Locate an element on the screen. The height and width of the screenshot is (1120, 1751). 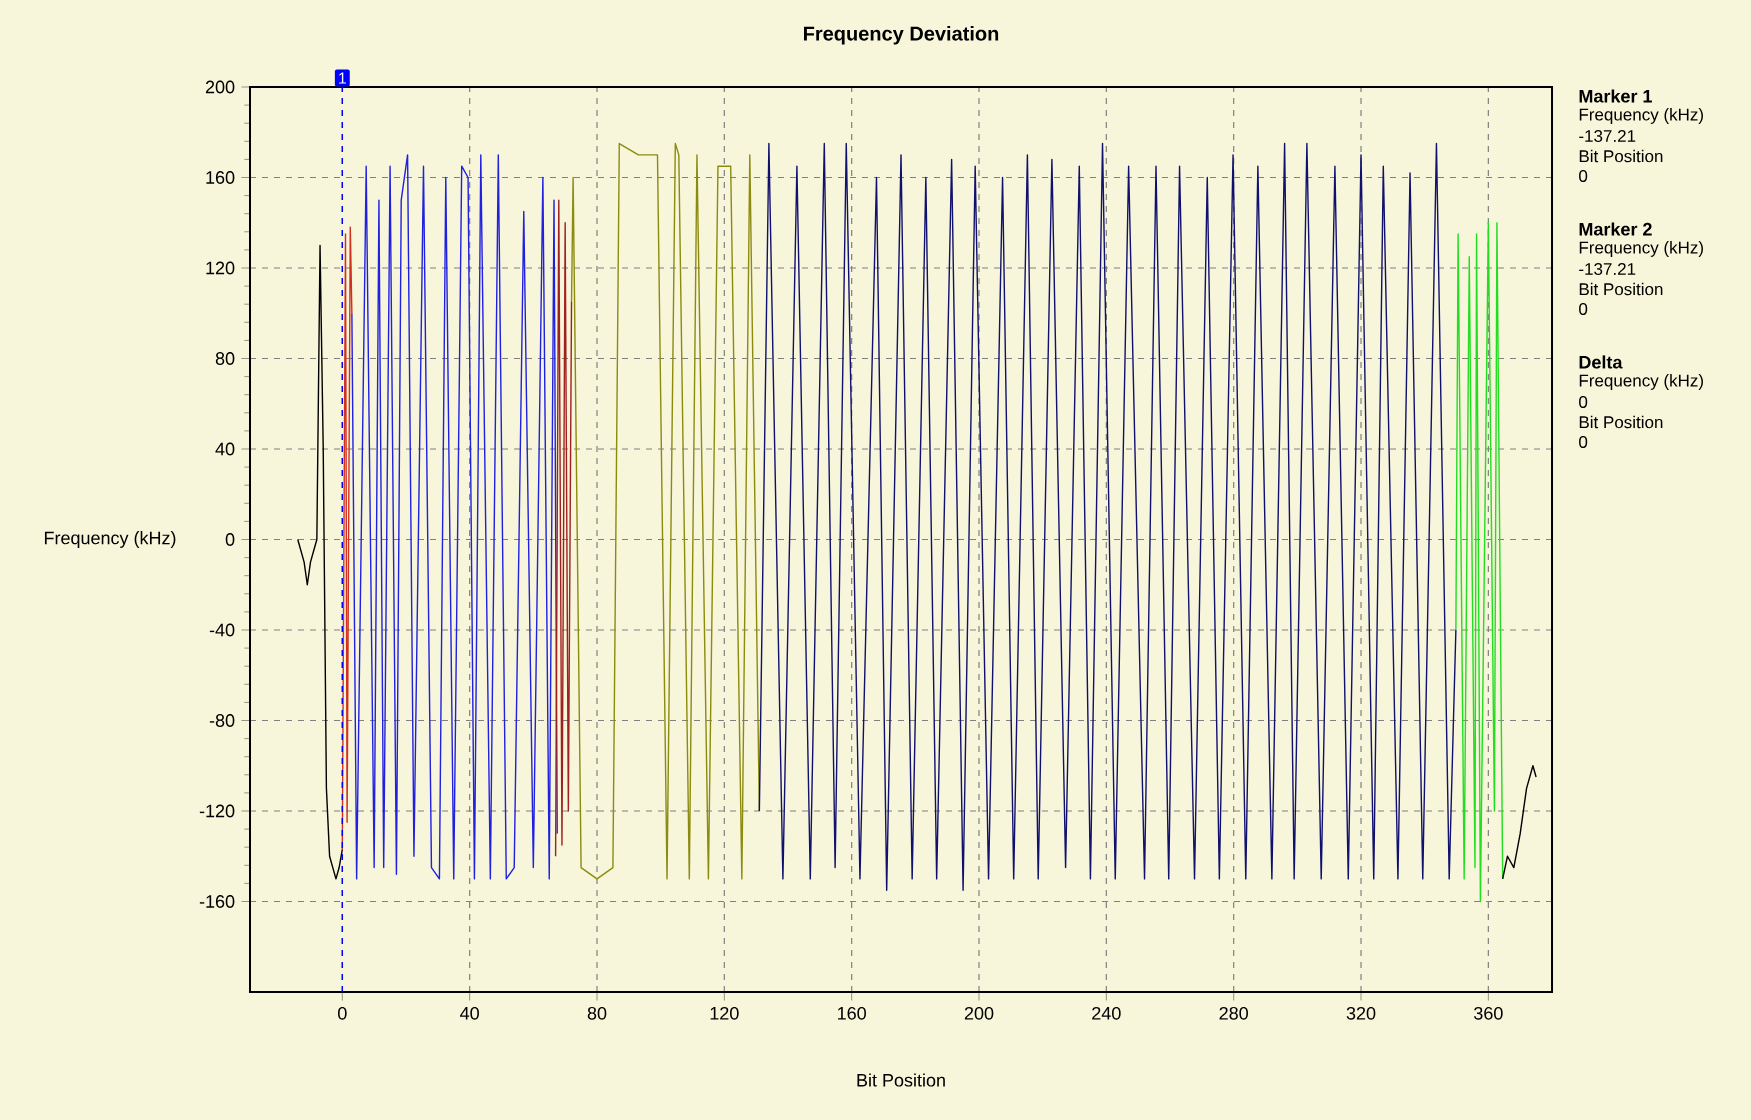
text: Marker 2 is located at coordinates (1615, 229).